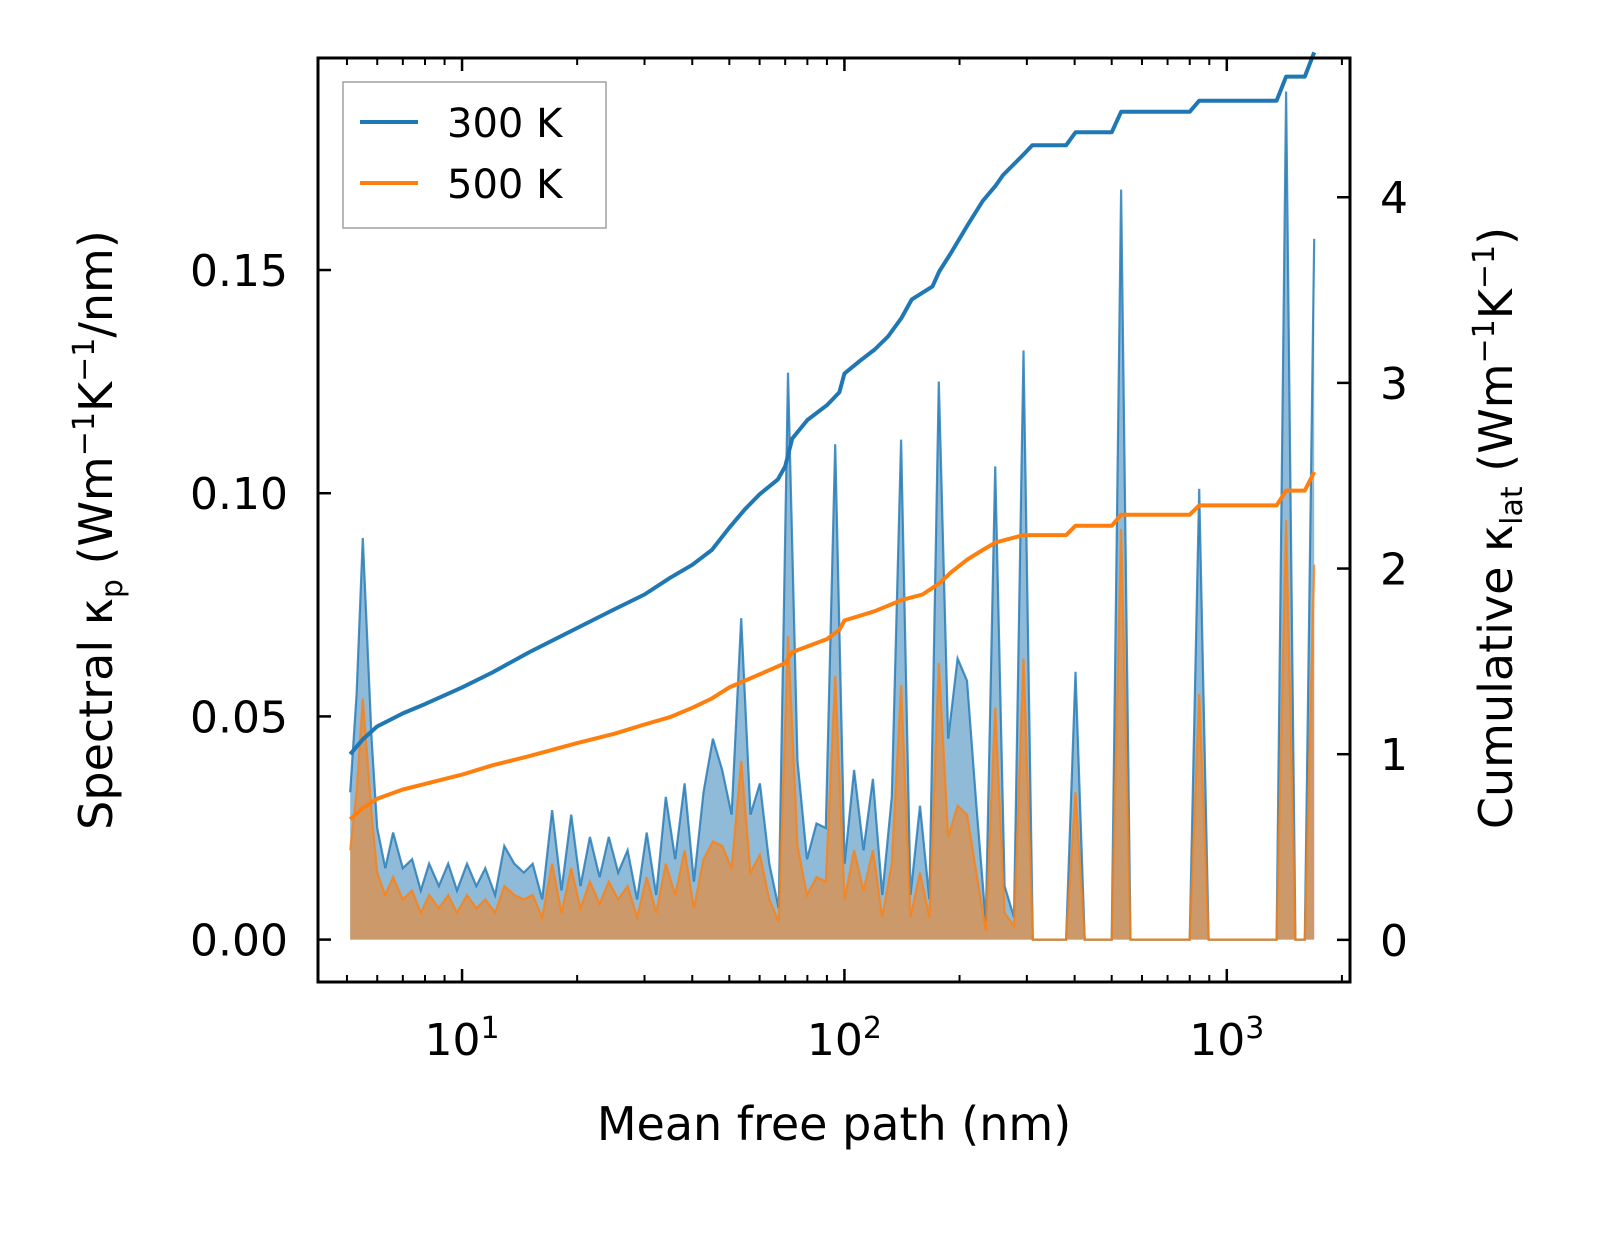 Image resolution: width=1623 pixels, height=1254 pixels. Describe the element at coordinates (505, 185) in the screenshot. I see `legend-label-500k: 500 K` at that location.